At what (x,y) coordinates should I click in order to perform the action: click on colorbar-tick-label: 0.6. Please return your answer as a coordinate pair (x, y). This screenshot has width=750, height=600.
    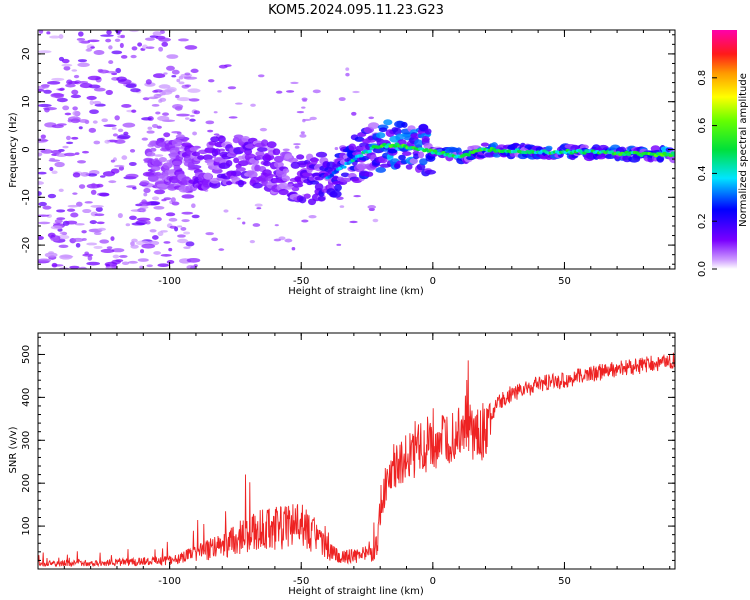
    Looking at the image, I should click on (702, 126).